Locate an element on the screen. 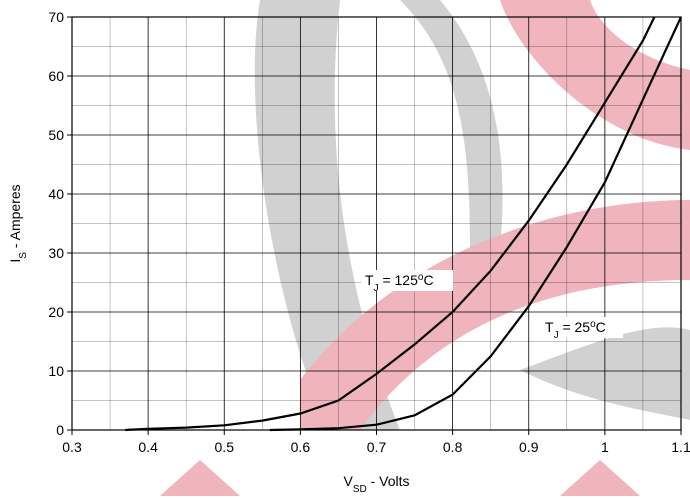 Image resolution: width=690 pixels, height=501 pixels. y-tick-label: 30 is located at coordinates (56, 253).